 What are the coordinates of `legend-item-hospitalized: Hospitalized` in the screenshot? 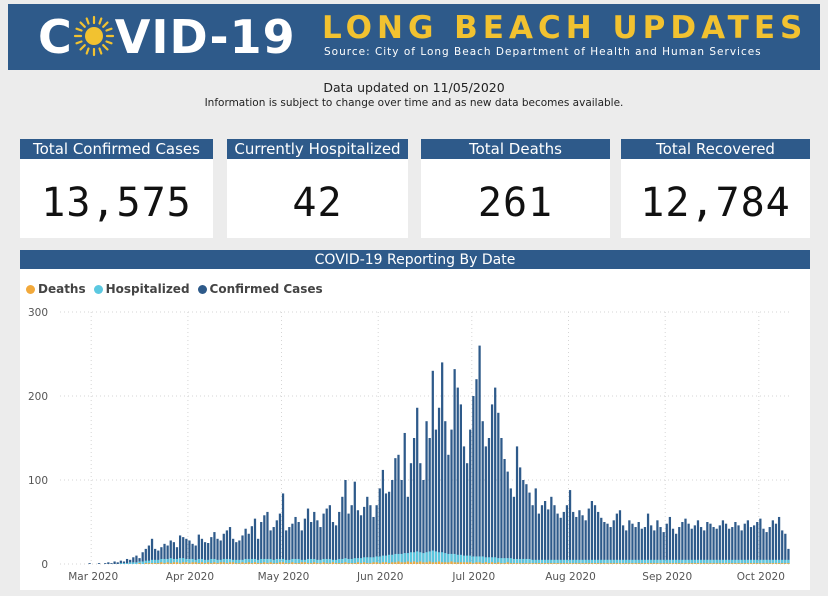 It's located at (141, 289).